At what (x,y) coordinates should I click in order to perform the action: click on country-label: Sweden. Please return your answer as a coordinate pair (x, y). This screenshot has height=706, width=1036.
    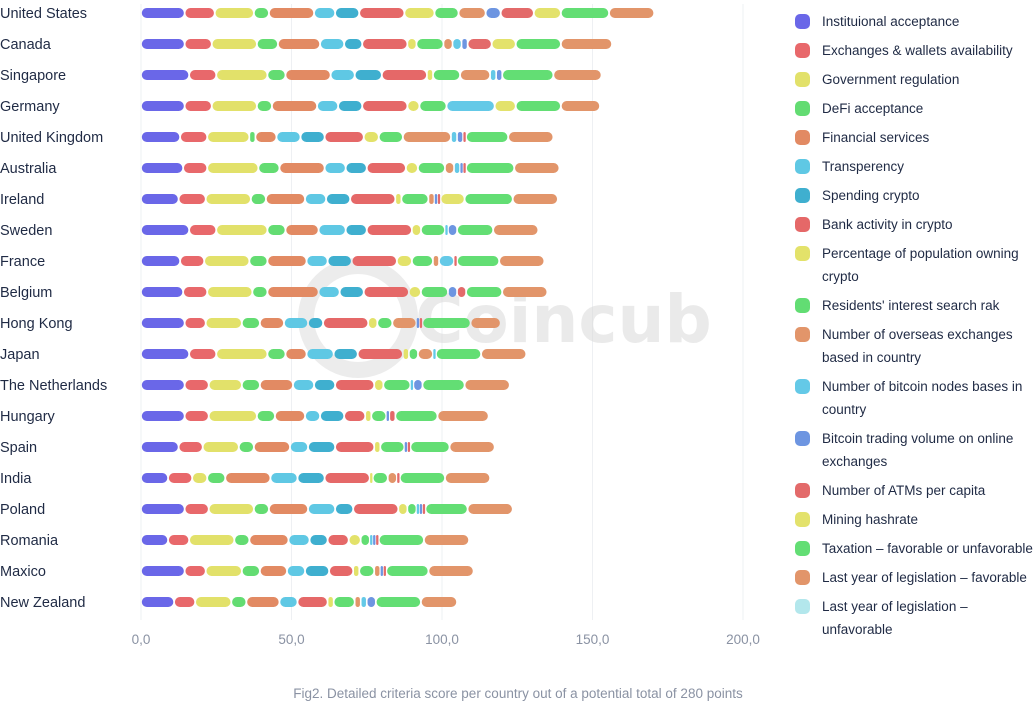
    Looking at the image, I should click on (26, 231).